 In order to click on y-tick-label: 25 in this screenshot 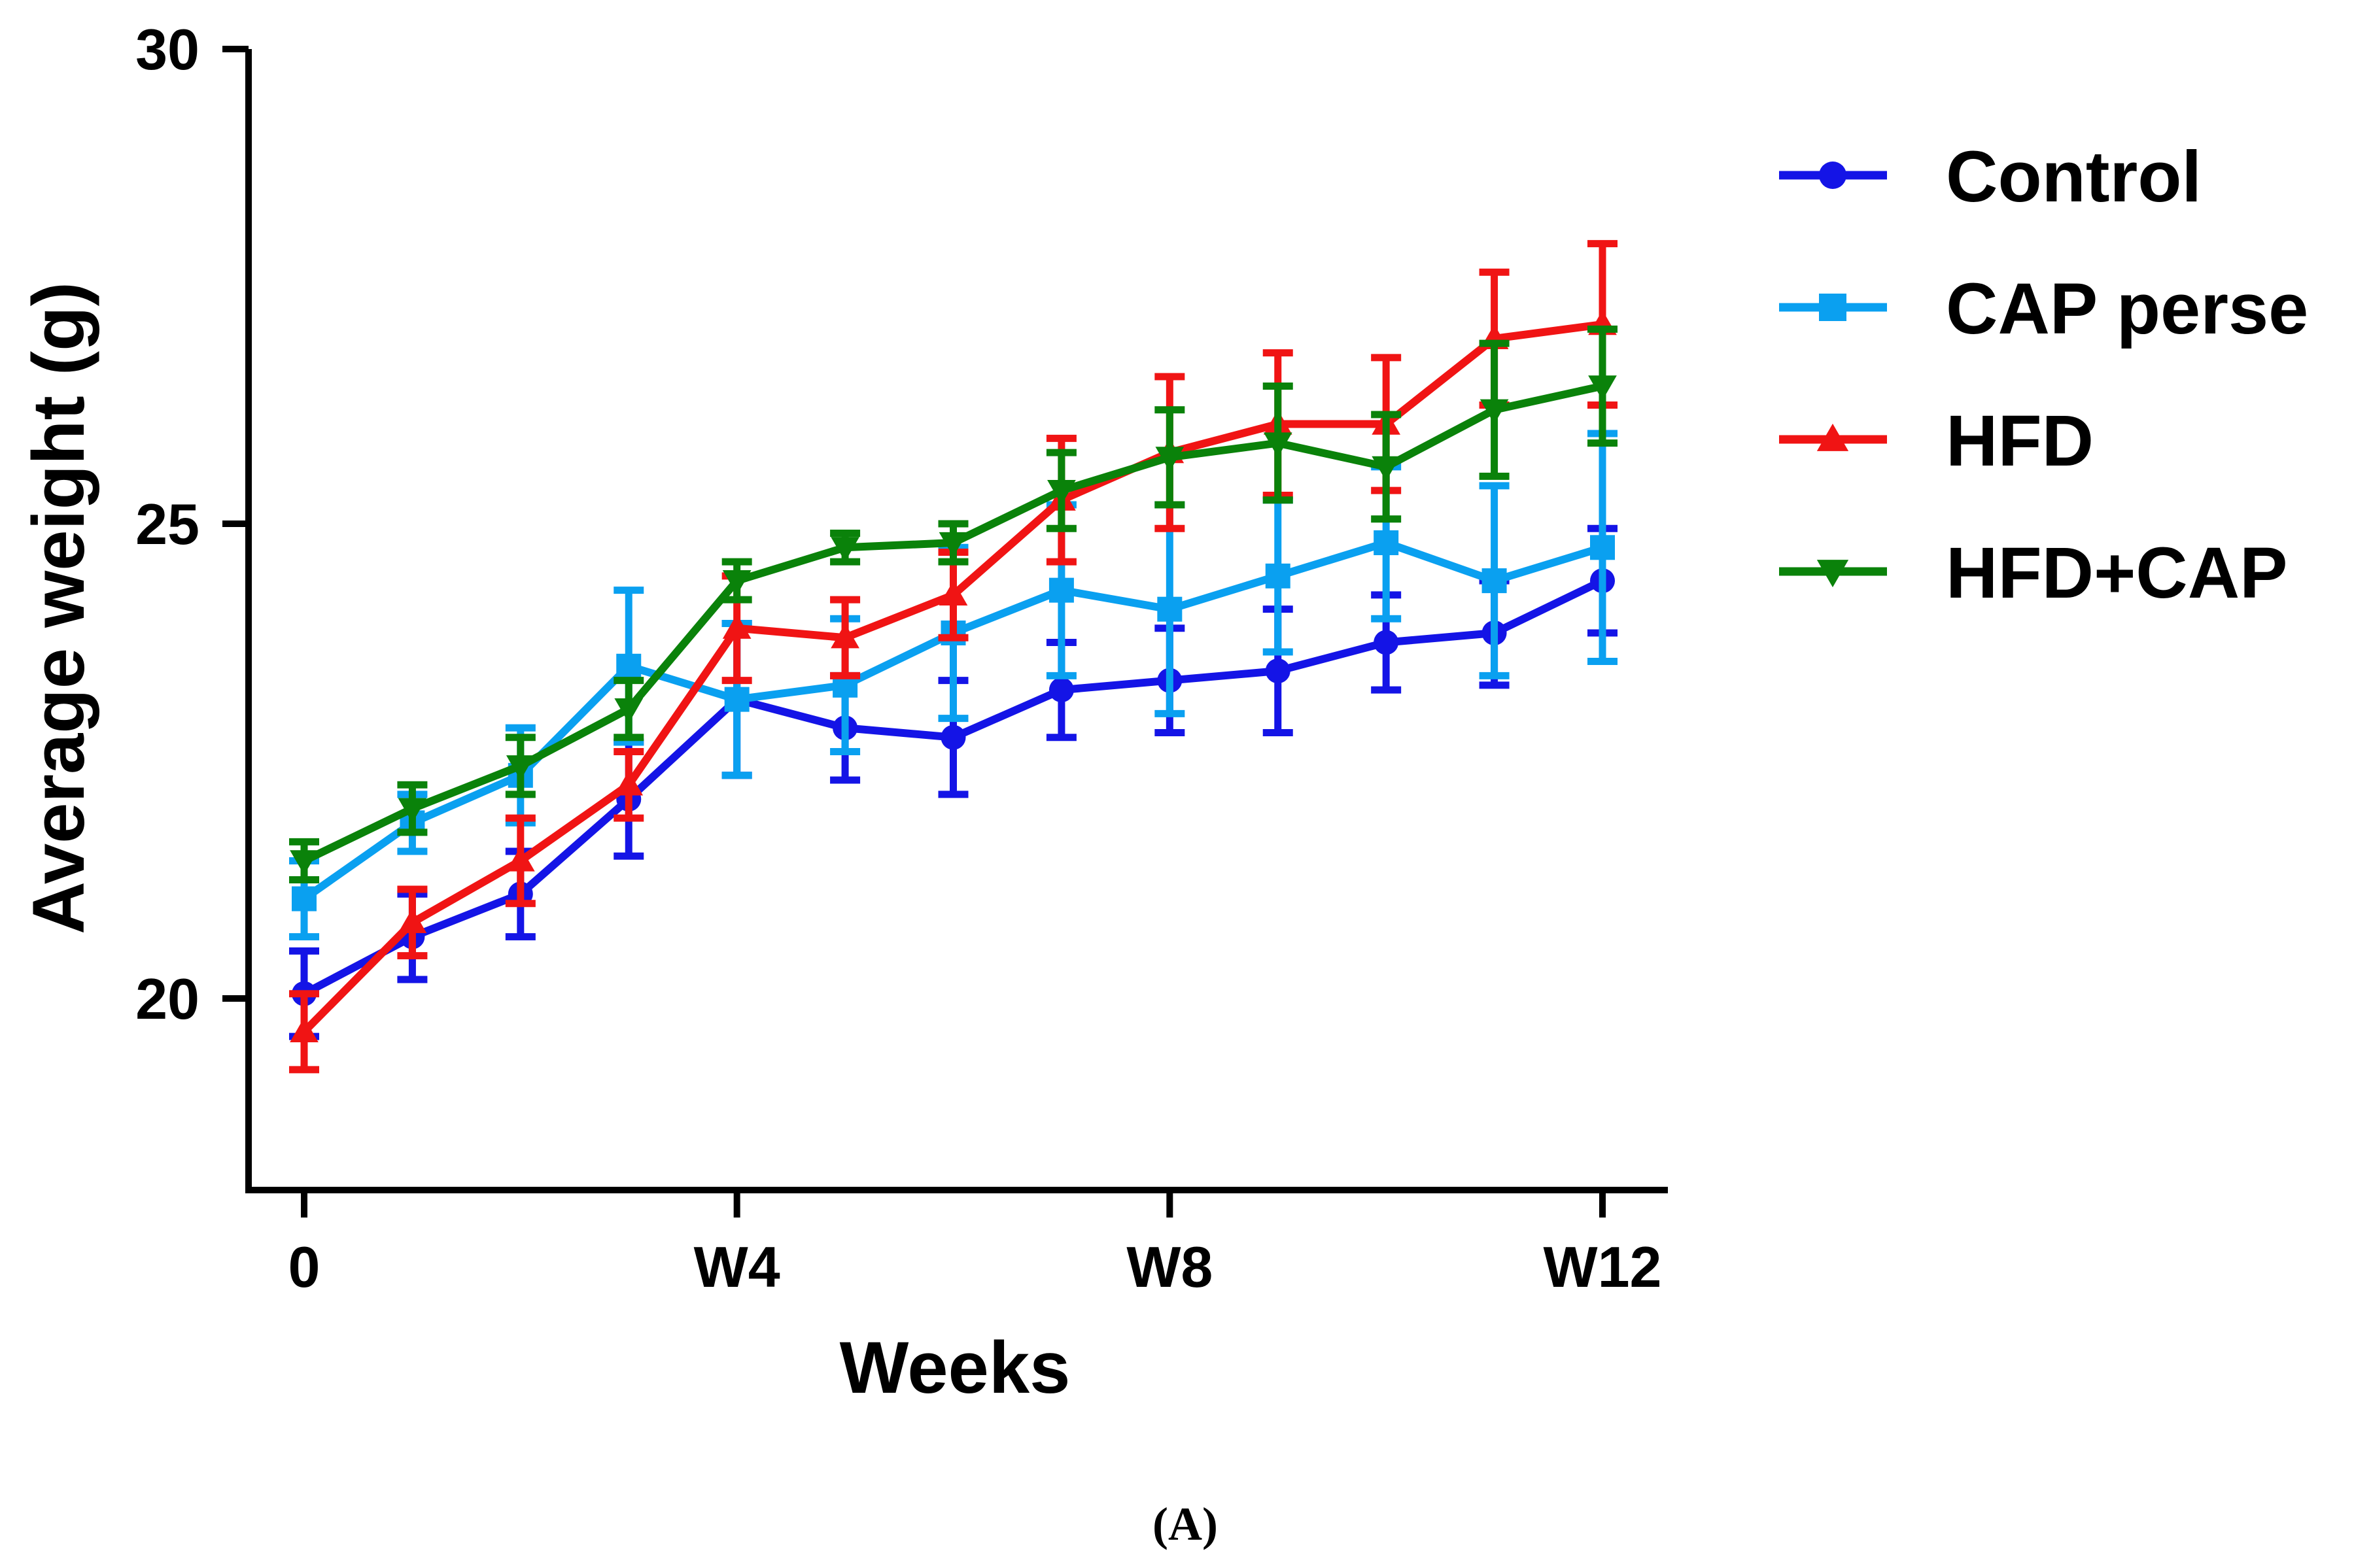, I will do `click(167, 524)`.